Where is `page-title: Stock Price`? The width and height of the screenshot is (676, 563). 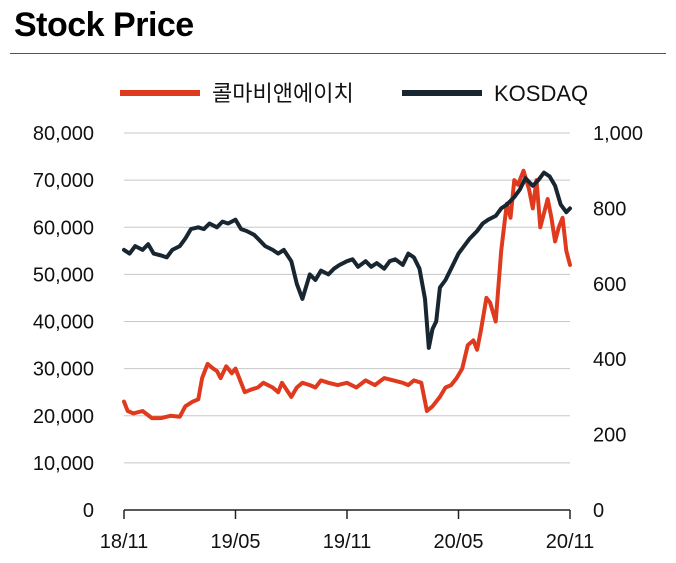 page-title: Stock Price is located at coordinates (104, 25).